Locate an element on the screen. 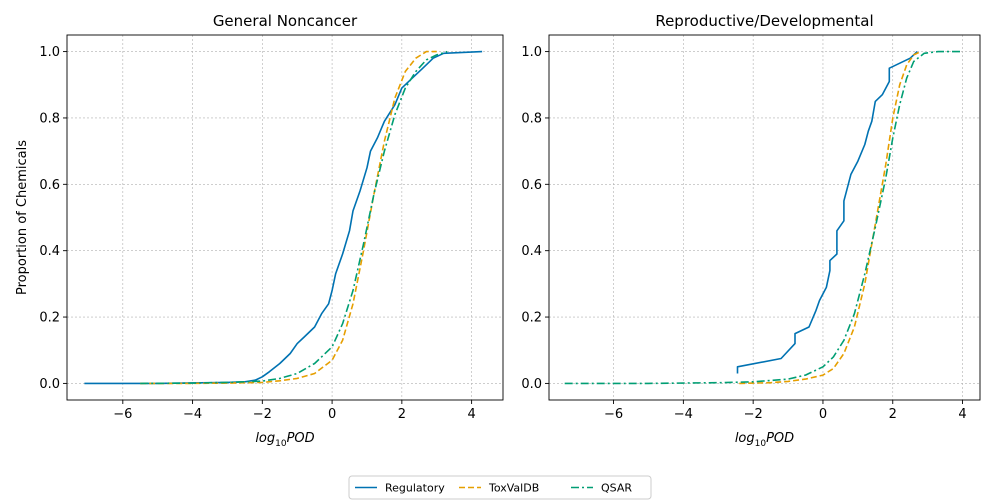 Image resolution: width=1000 pixels, height=500 pixels. chart-legend: Regulatory ToxValDB QSAR is located at coordinates (500, 487).